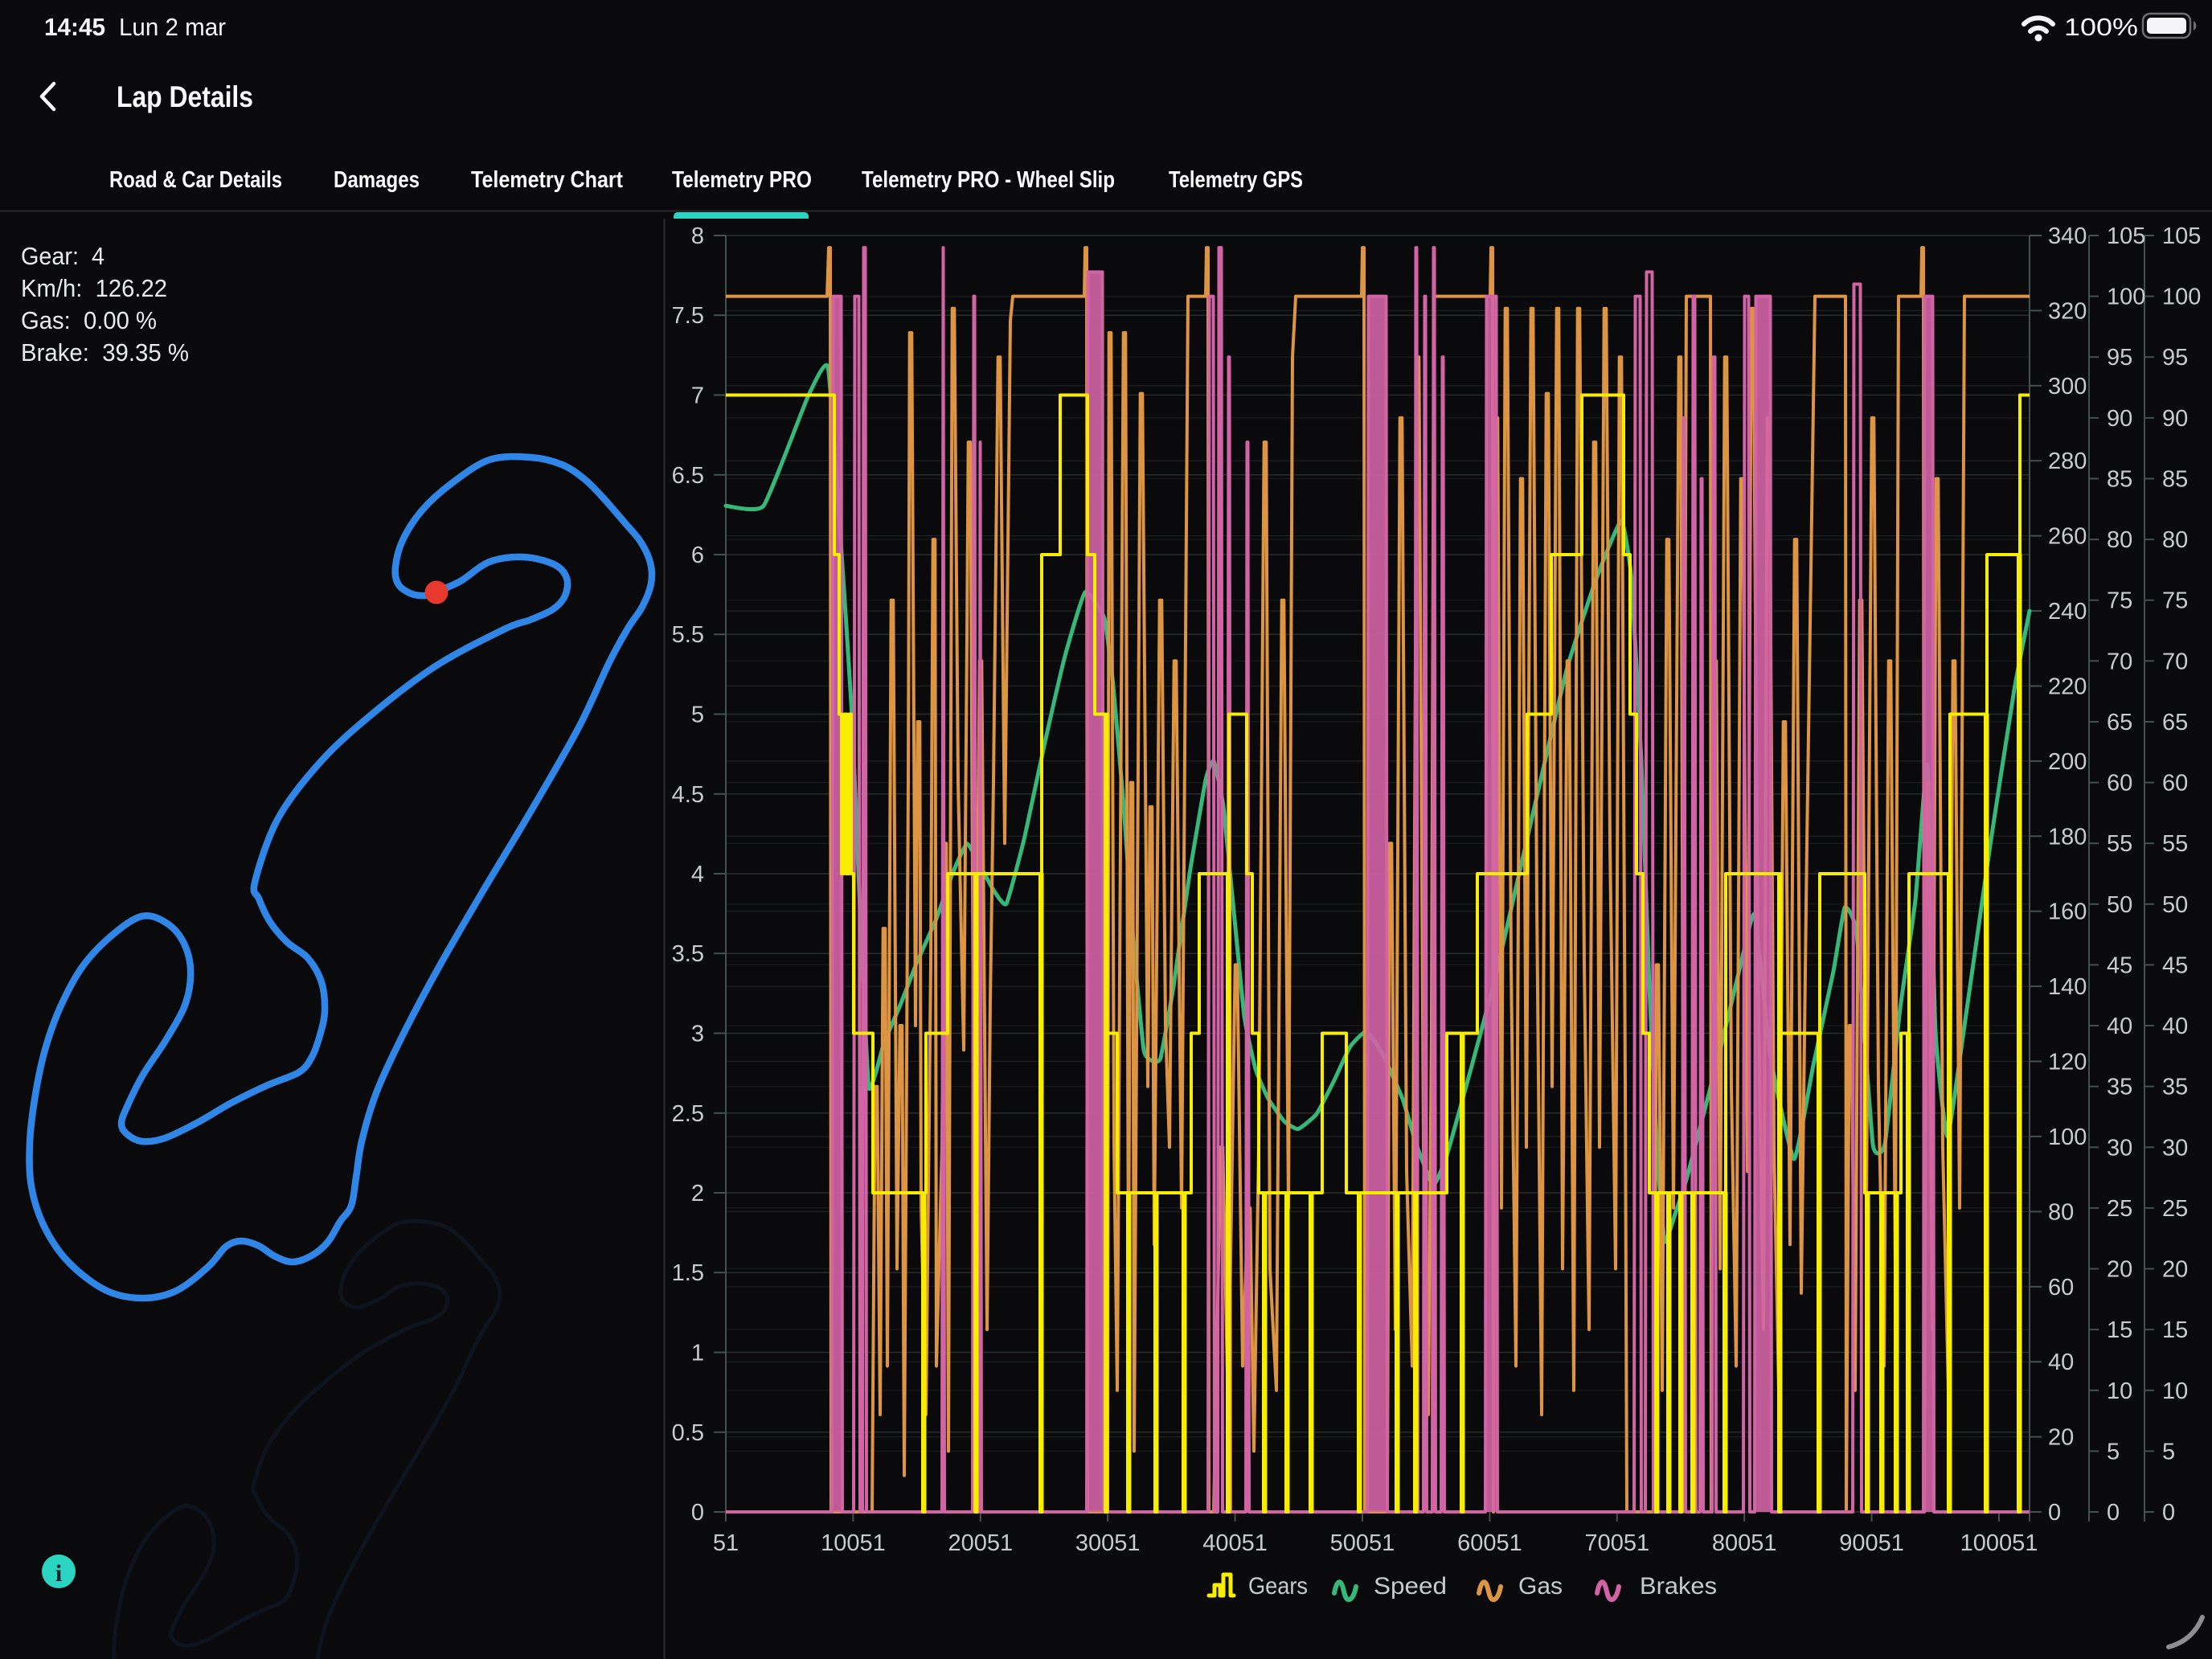 Image resolution: width=2212 pixels, height=1659 pixels. Describe the element at coordinates (89, 320) in the screenshot. I see `svg-text: Gas: 0.00 %` at that location.